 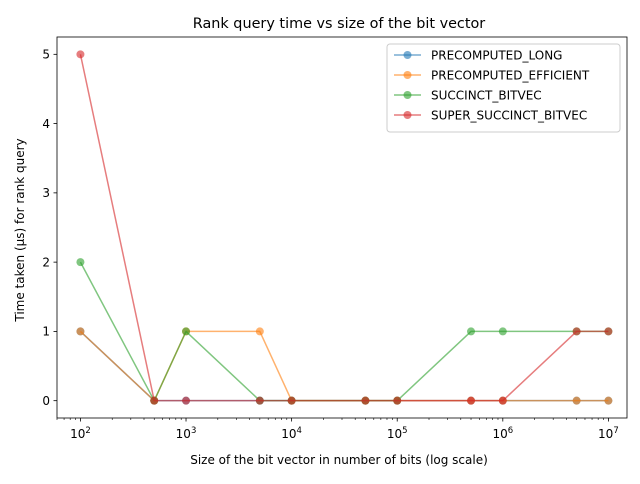 What do you see at coordinates (510, 75) in the screenshot?
I see `legend-label: PRECOMPUTED_EFFICIENT` at bounding box center [510, 75].